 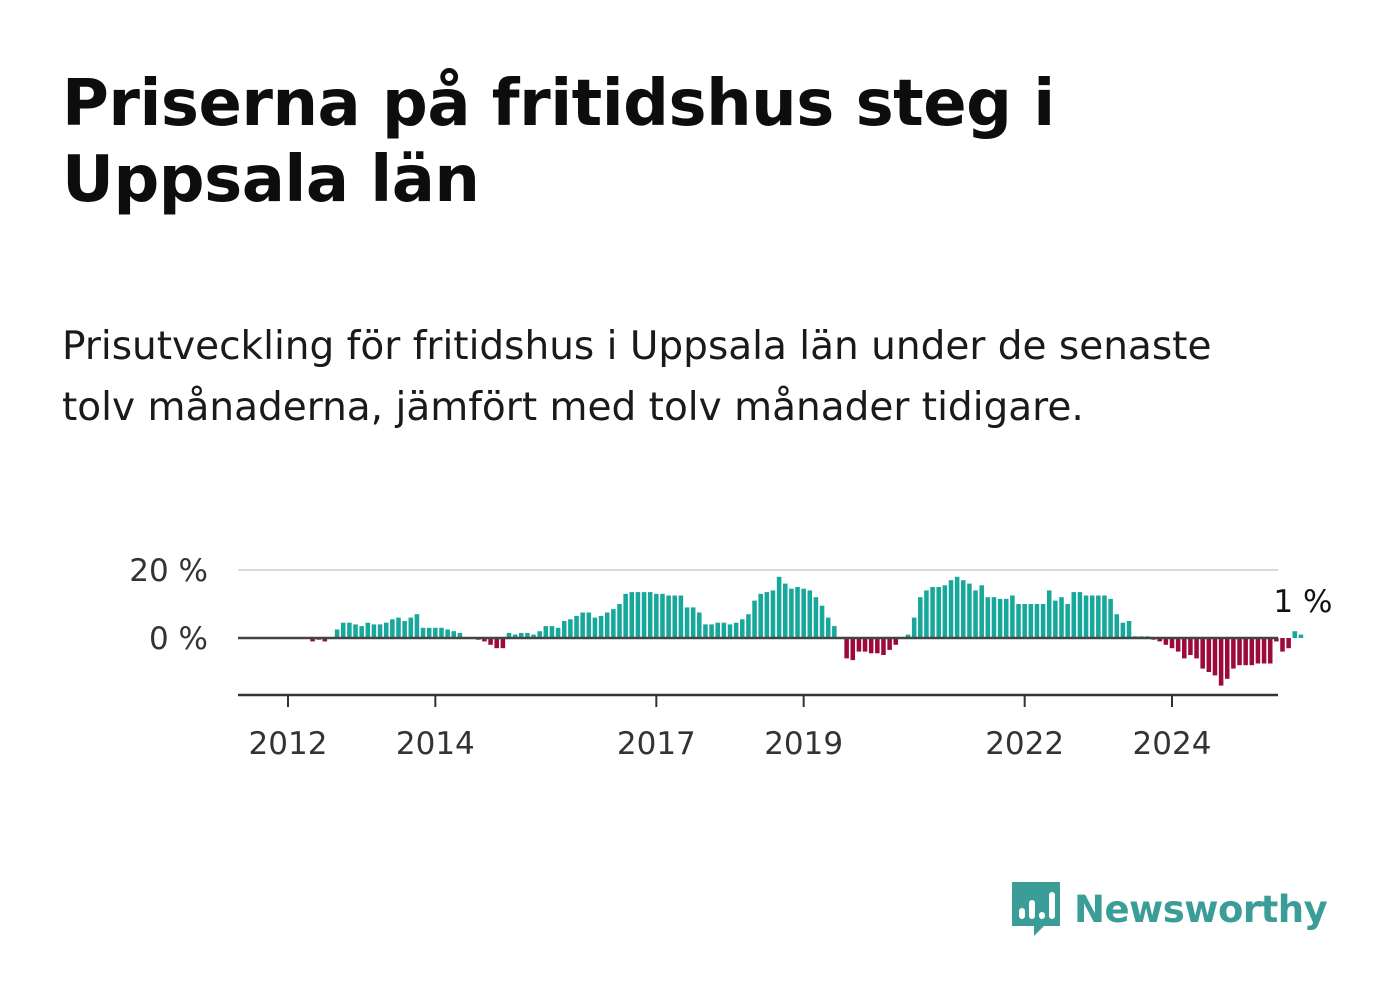 I want to click on bars-layer, so click(x=807, y=631).